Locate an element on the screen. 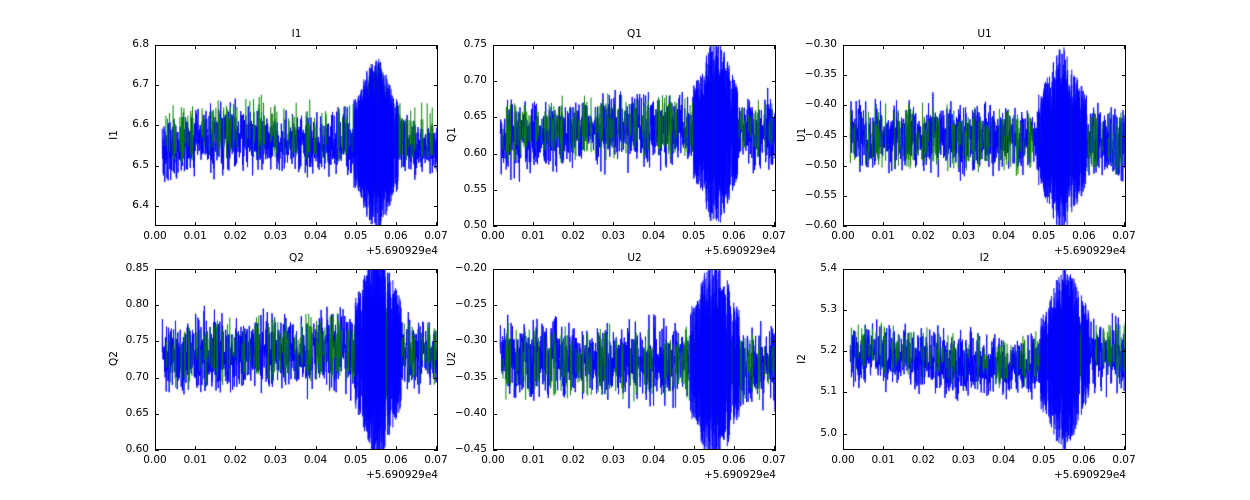 The image size is (1250, 500). y-tick-label: 0.55 is located at coordinates (475, 188).